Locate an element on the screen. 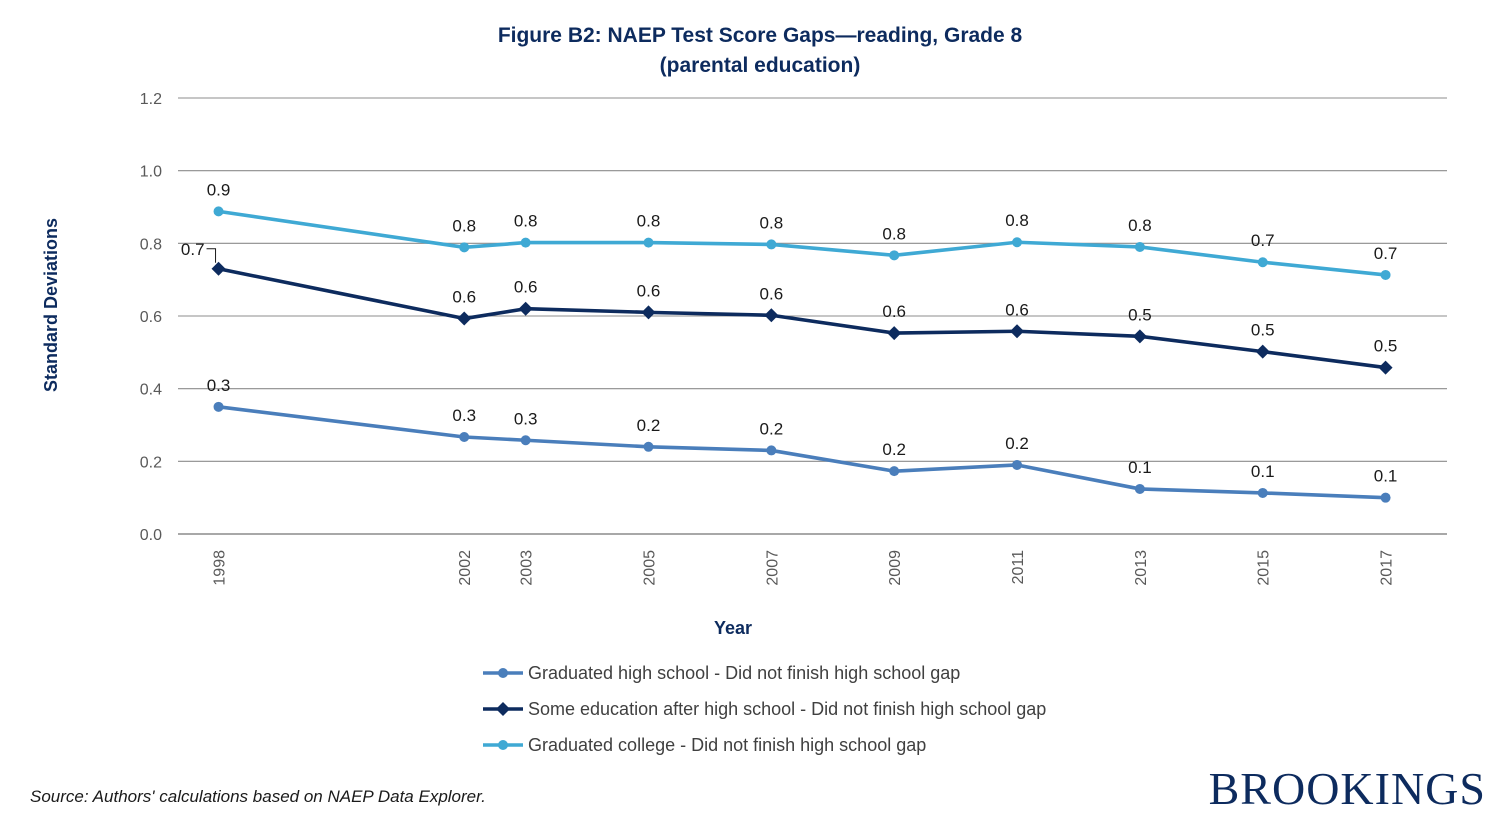 This screenshot has height=825, width=1500. x-tick-label: 1998 is located at coordinates (220, 568).